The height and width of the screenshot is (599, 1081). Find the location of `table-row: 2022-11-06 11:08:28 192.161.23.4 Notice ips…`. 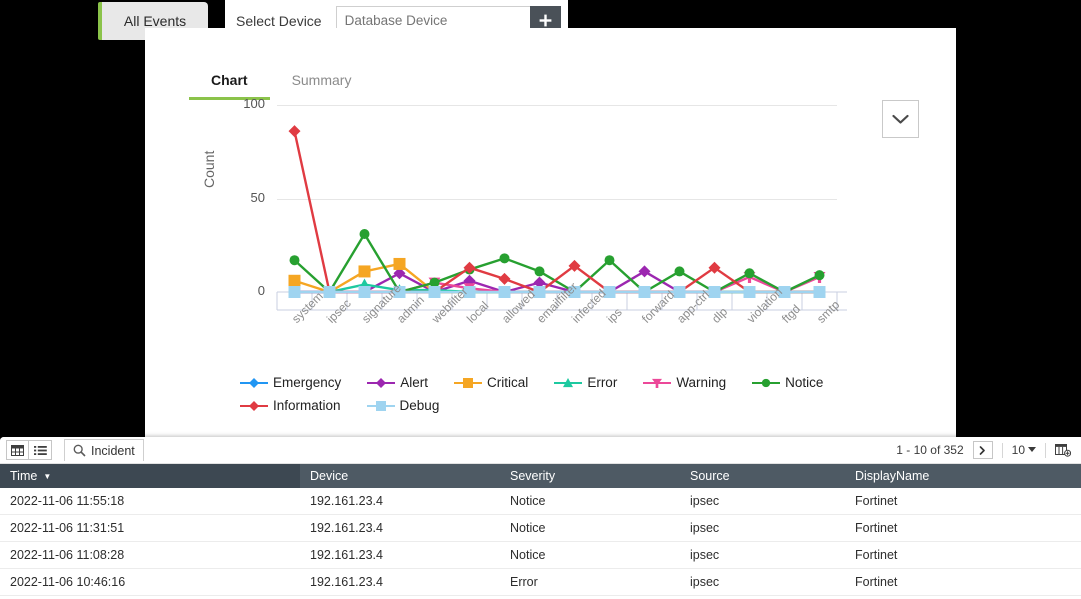

table-row: 2022-11-06 11:08:28 192.161.23.4 Notice ips… is located at coordinates (540, 555).